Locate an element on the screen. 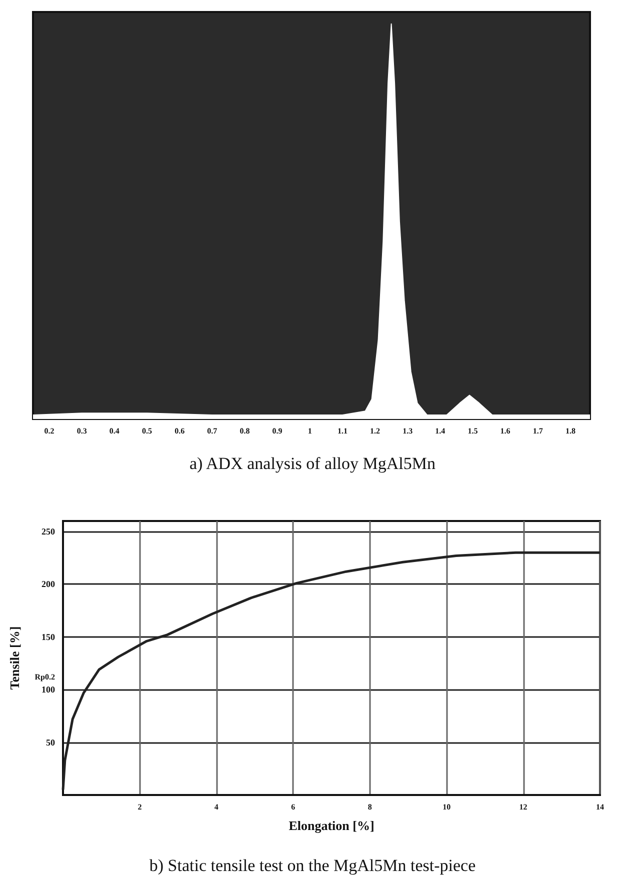 This screenshot has height=886, width=625. x-tick-label: 1 is located at coordinates (310, 431).